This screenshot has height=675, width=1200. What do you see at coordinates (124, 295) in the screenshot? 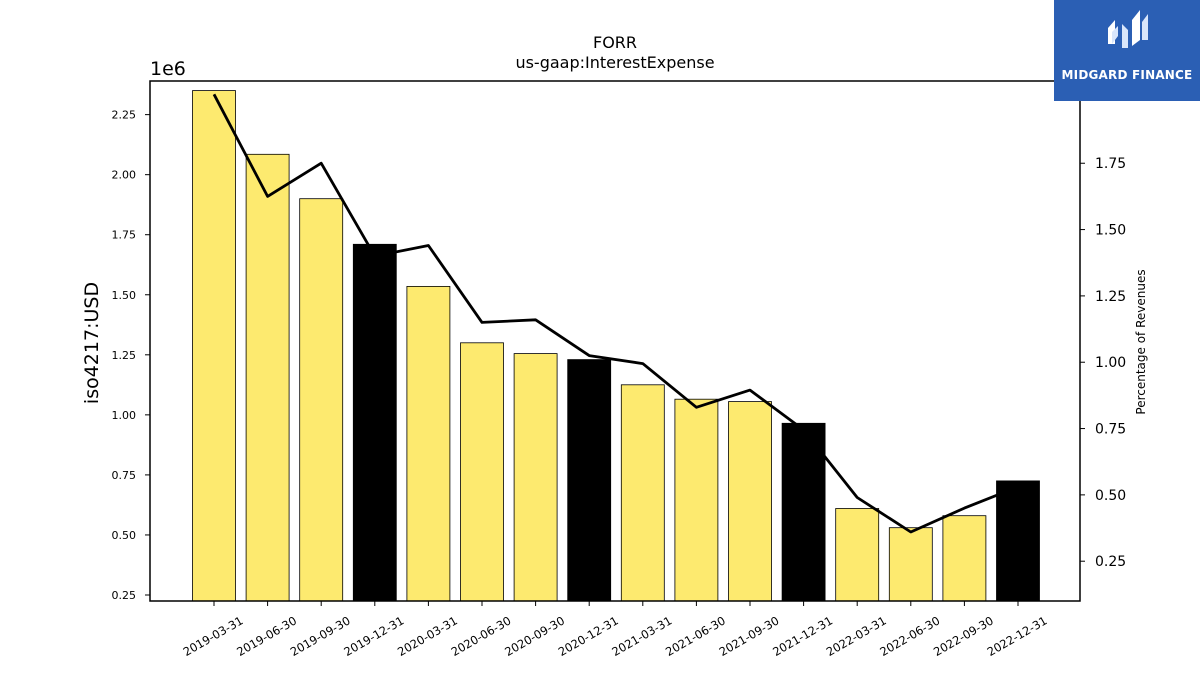
I see `y-tick-label: 1.50` at bounding box center [124, 295].